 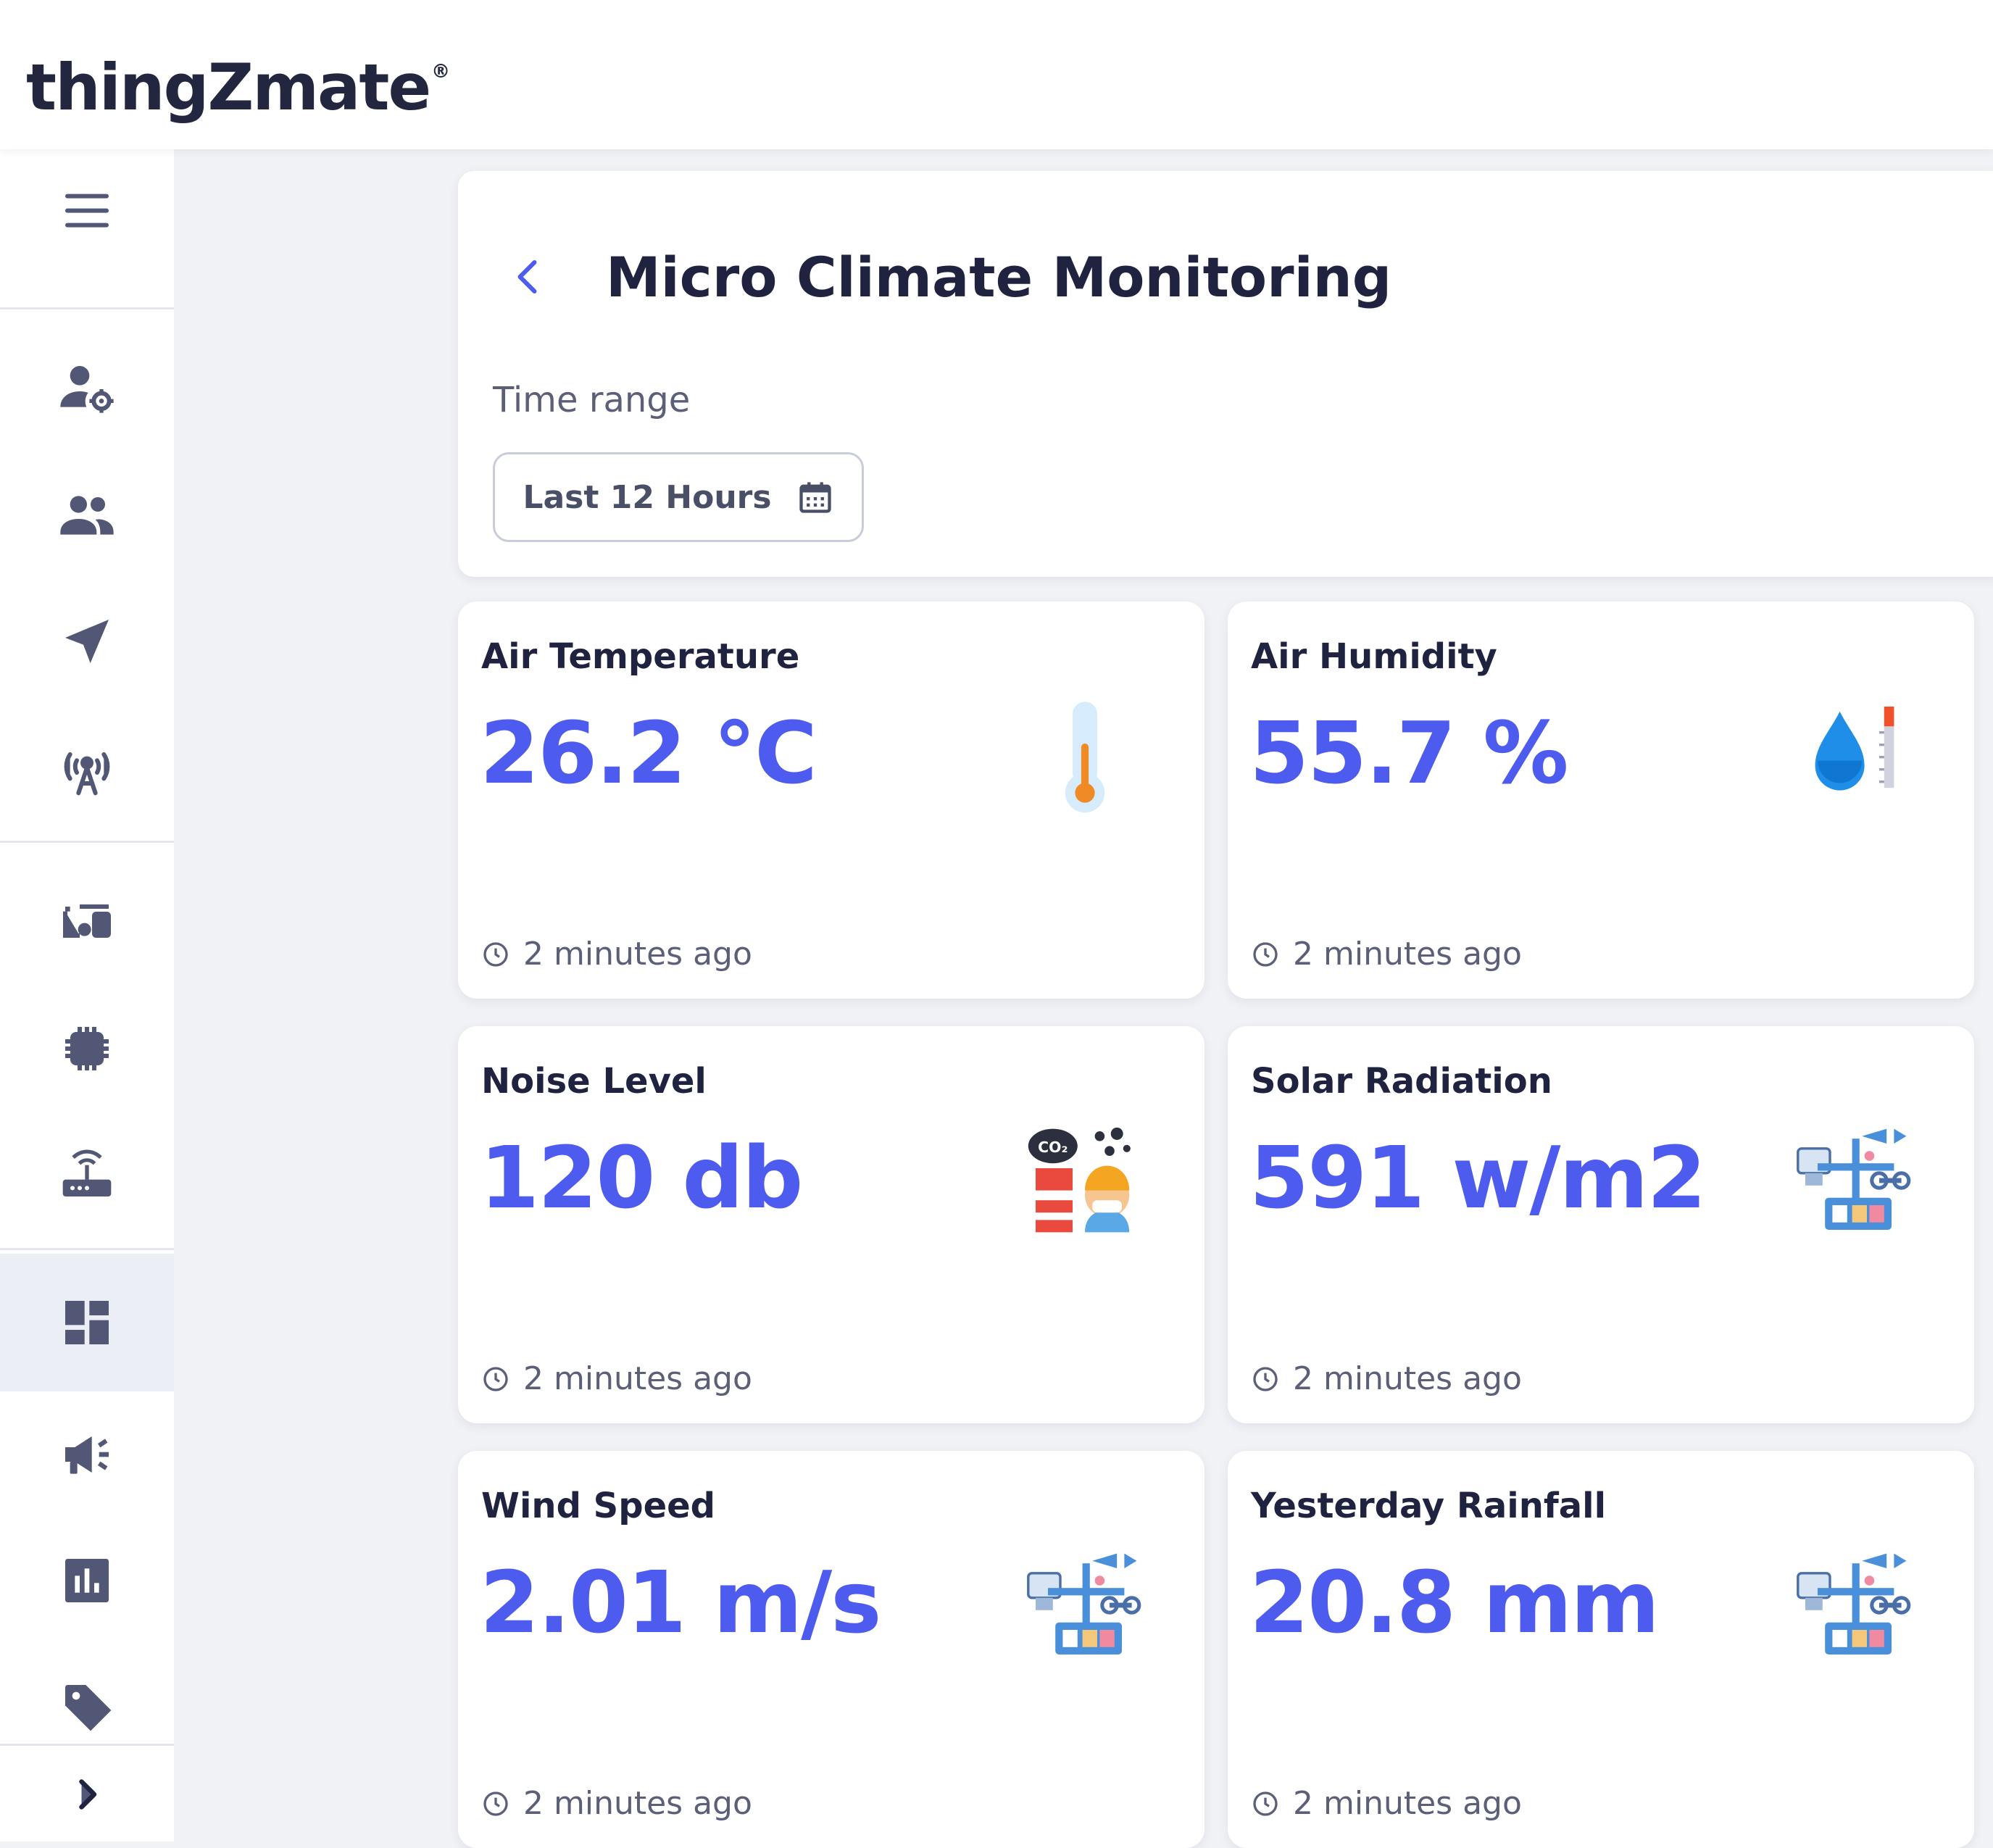 I want to click on metric-card-yesterday-rainfall: Yesterday Rainfall 20.8 mm 2 minutes ago, so click(x=1601, y=1649).